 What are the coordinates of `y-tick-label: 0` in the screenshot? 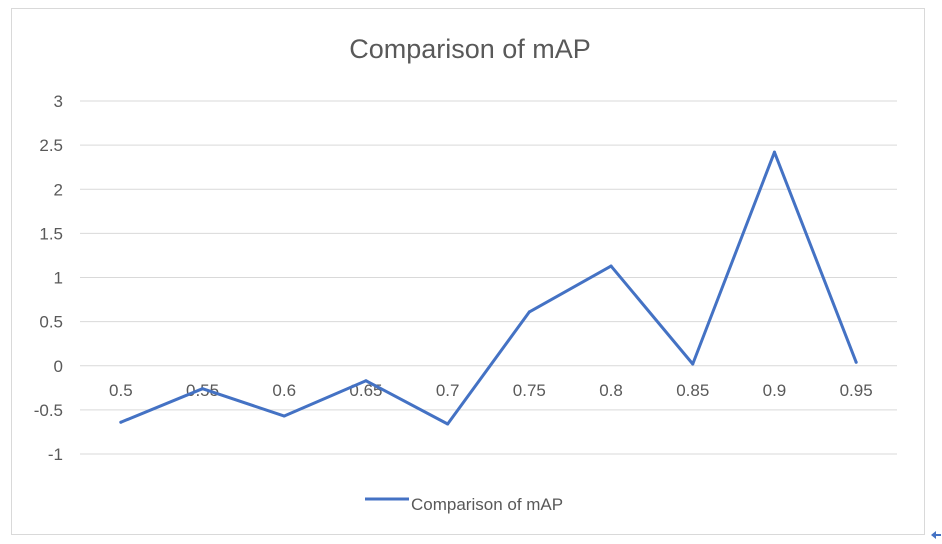 It's located at (58, 366).